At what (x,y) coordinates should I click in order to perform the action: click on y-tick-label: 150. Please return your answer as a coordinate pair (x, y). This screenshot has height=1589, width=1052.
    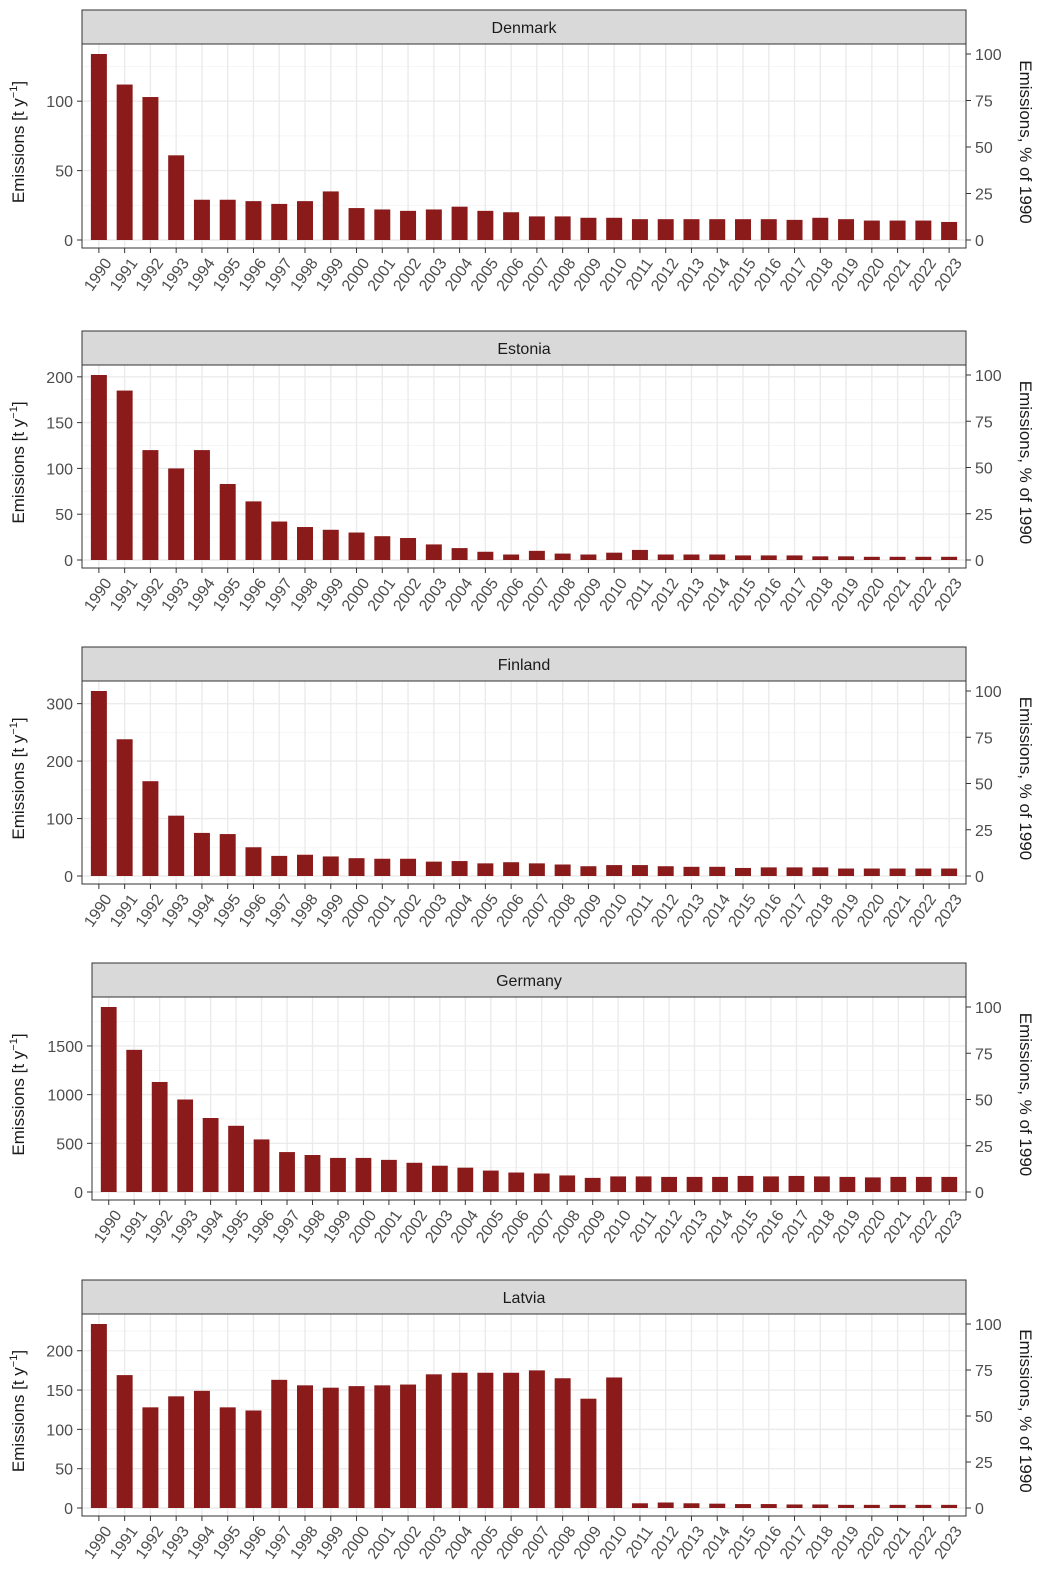
    Looking at the image, I should click on (59, 1391).